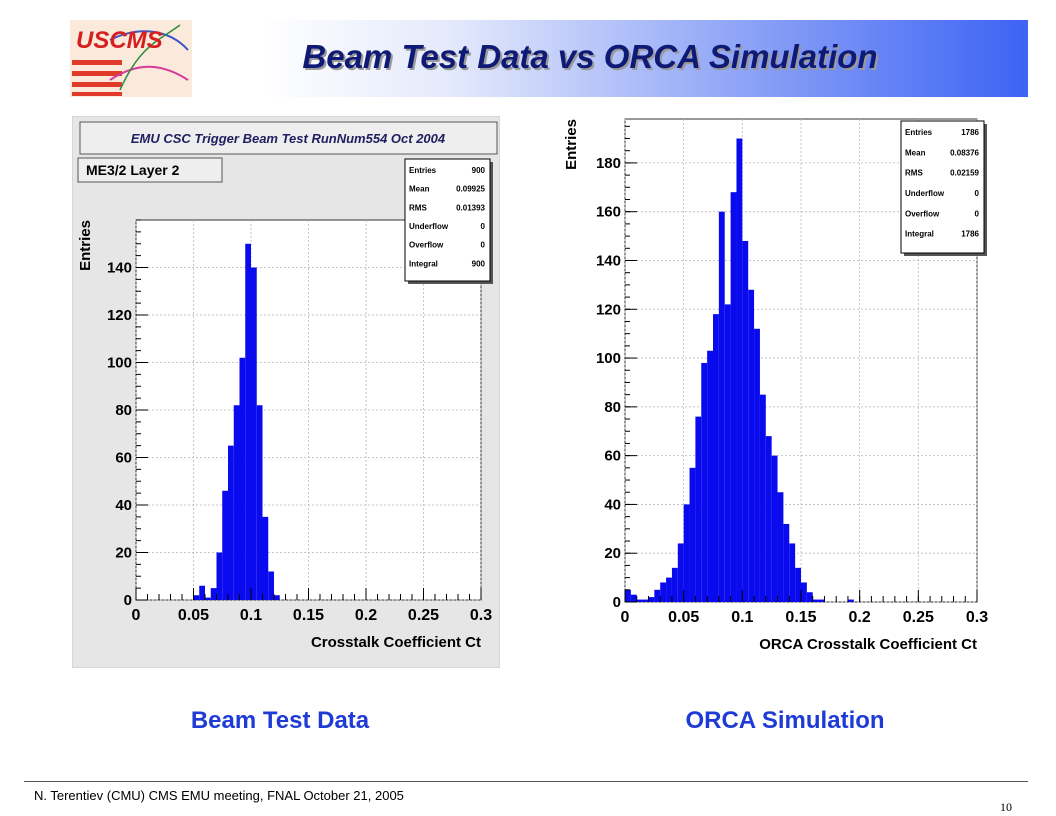  Describe the element at coordinates (868, 644) in the screenshot. I see `x-axis-label: ORCA Crosstalk Coefficient Ct` at that location.